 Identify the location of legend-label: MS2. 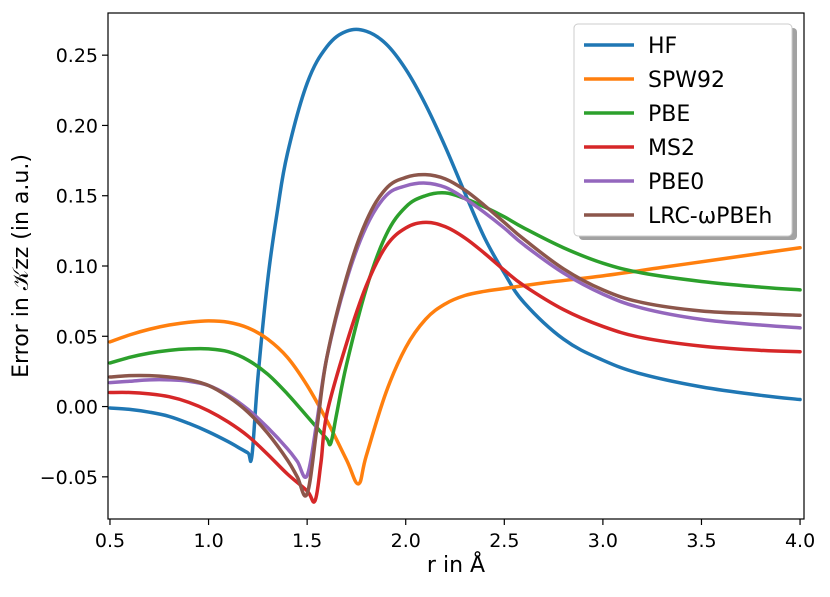
(671, 148).